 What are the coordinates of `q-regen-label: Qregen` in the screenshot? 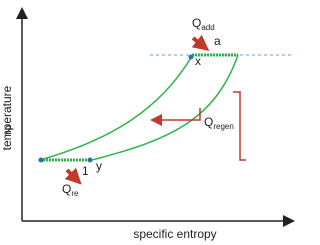 It's located at (219, 123).